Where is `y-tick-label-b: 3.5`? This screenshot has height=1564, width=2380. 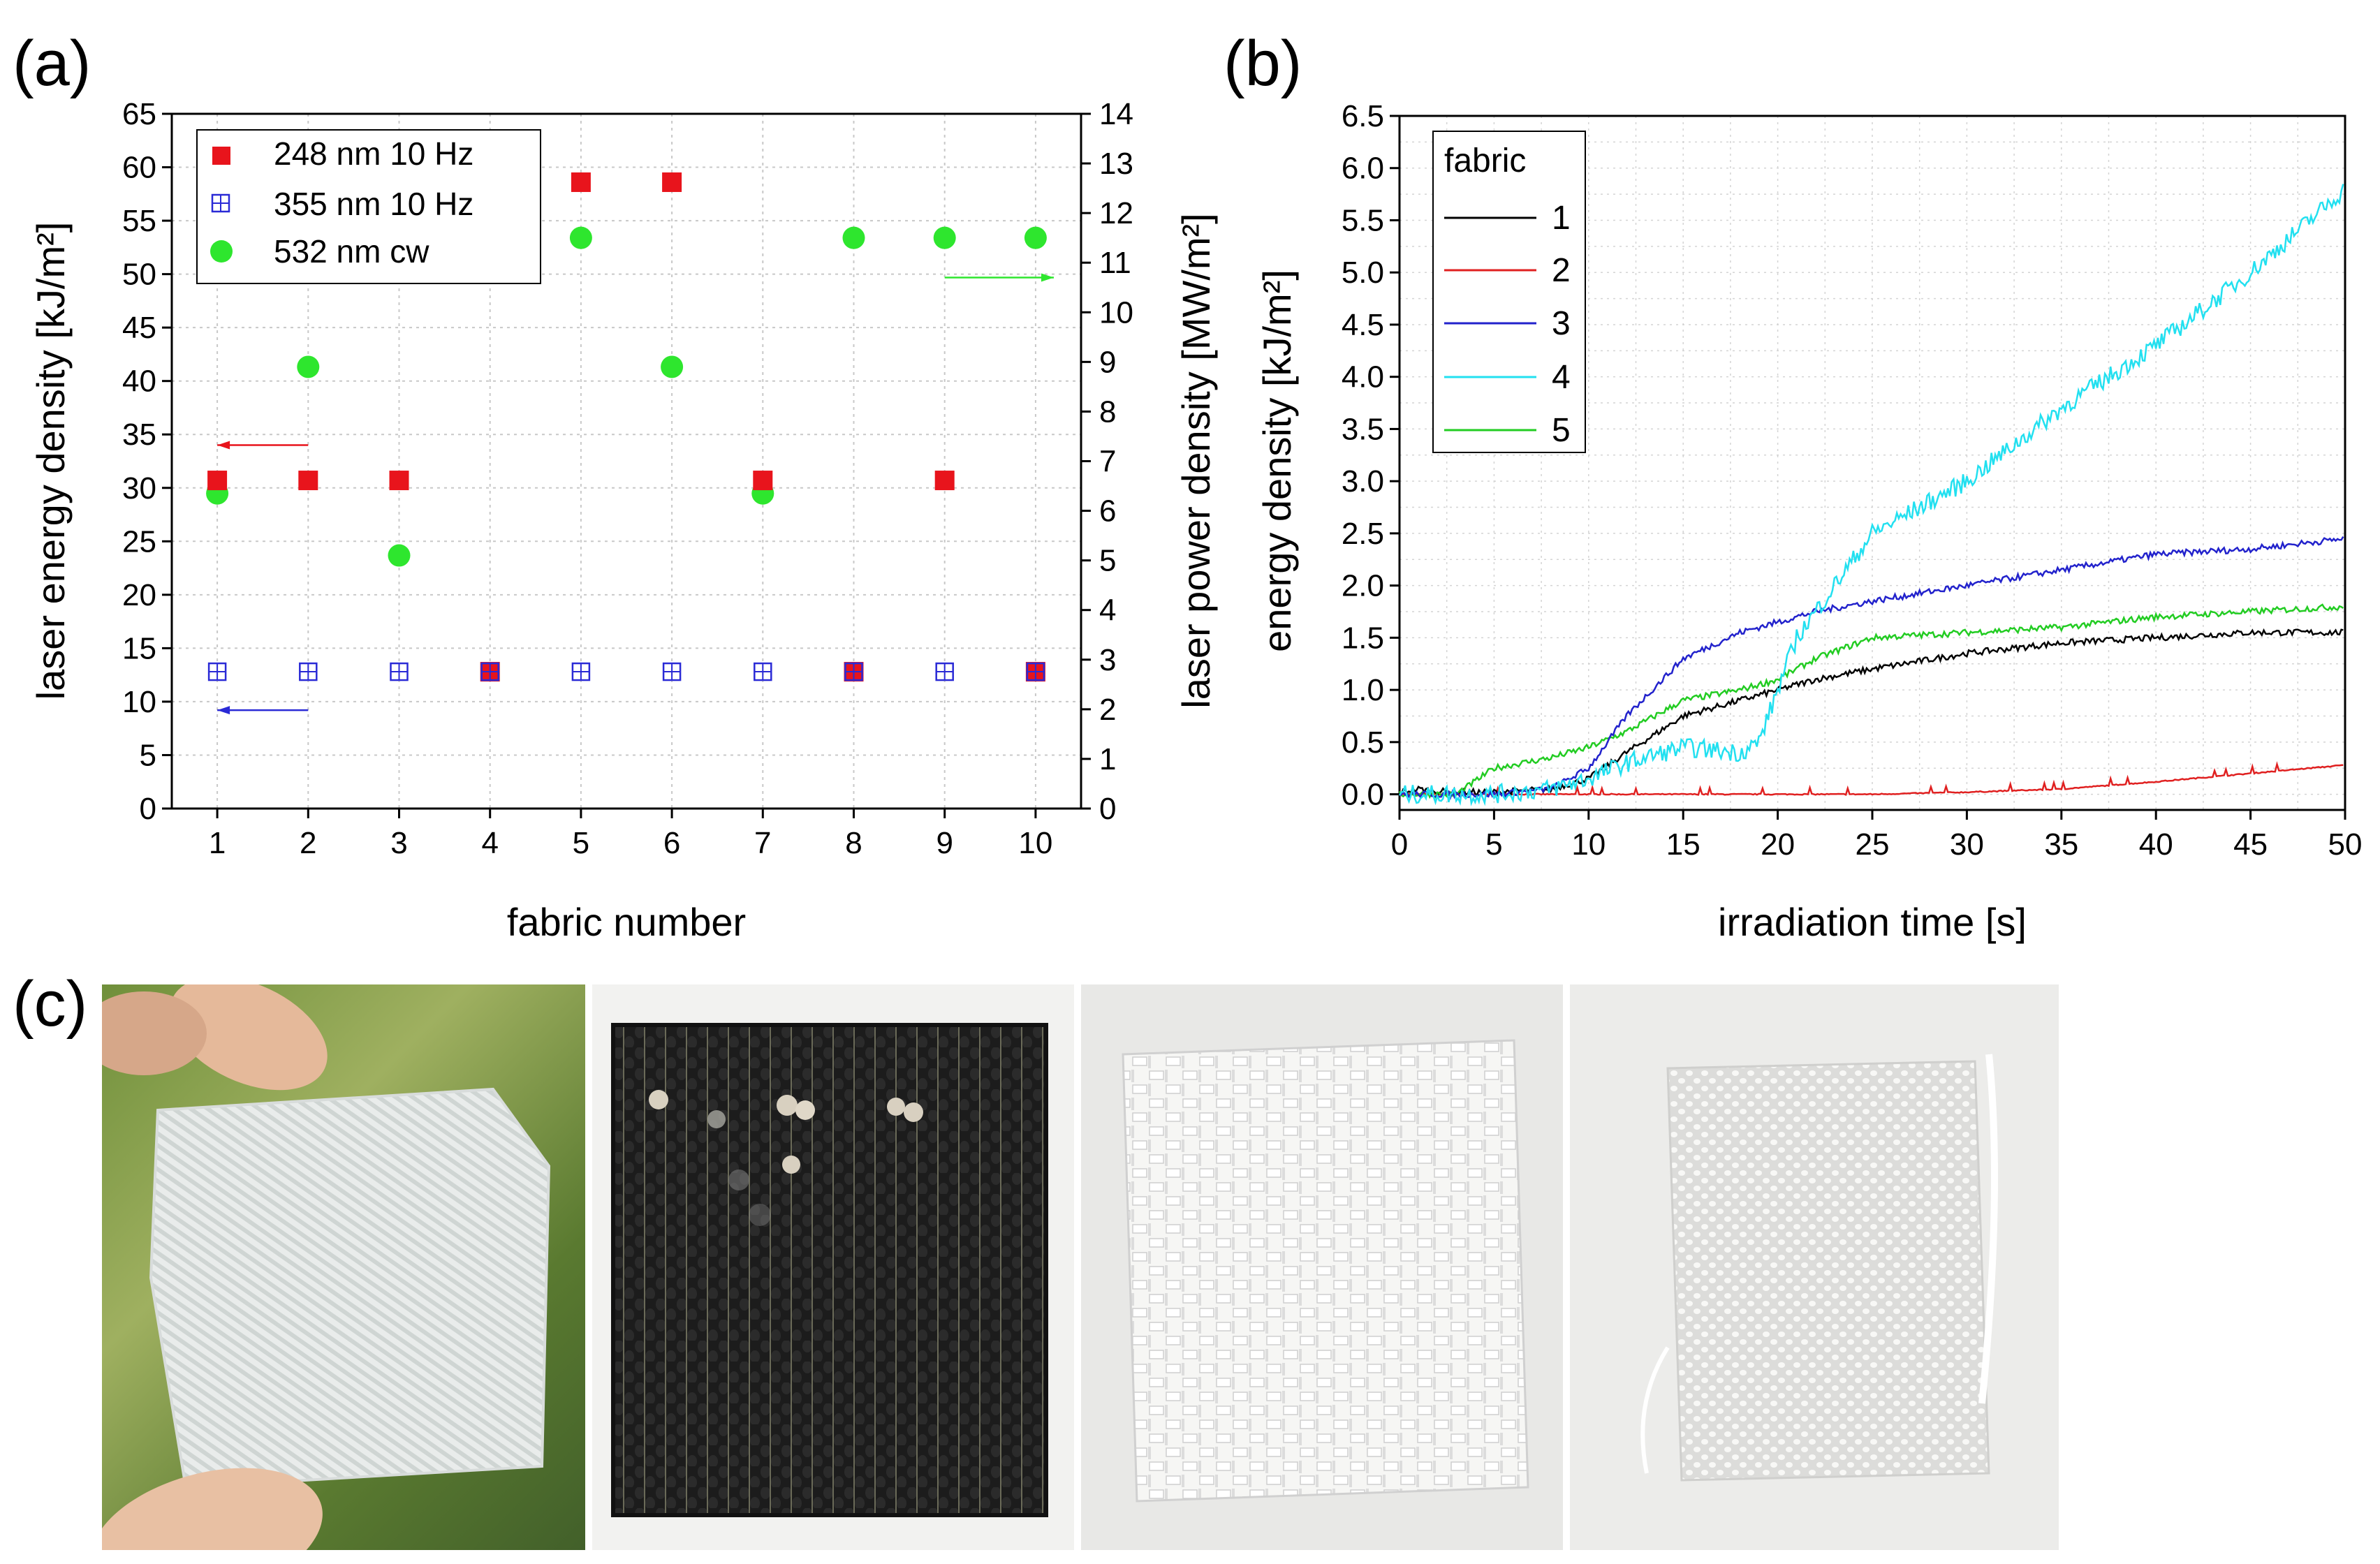
y-tick-label-b: 3.5 is located at coordinates (1363, 429).